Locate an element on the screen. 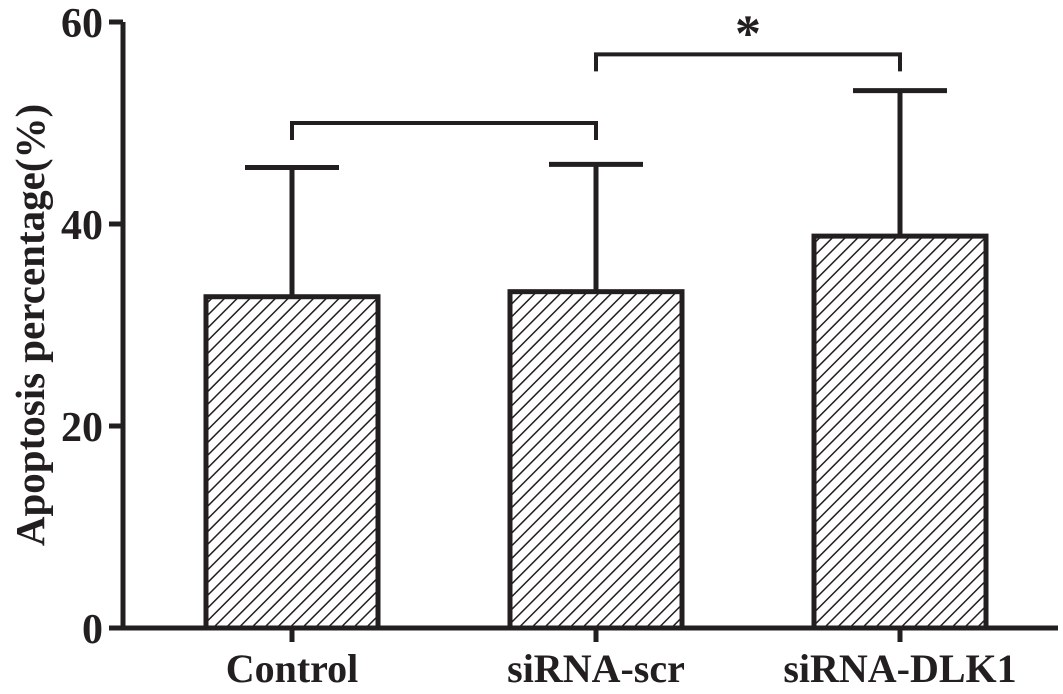 The image size is (1063, 694). x-category-label: siRNA-scr is located at coordinates (596, 668).